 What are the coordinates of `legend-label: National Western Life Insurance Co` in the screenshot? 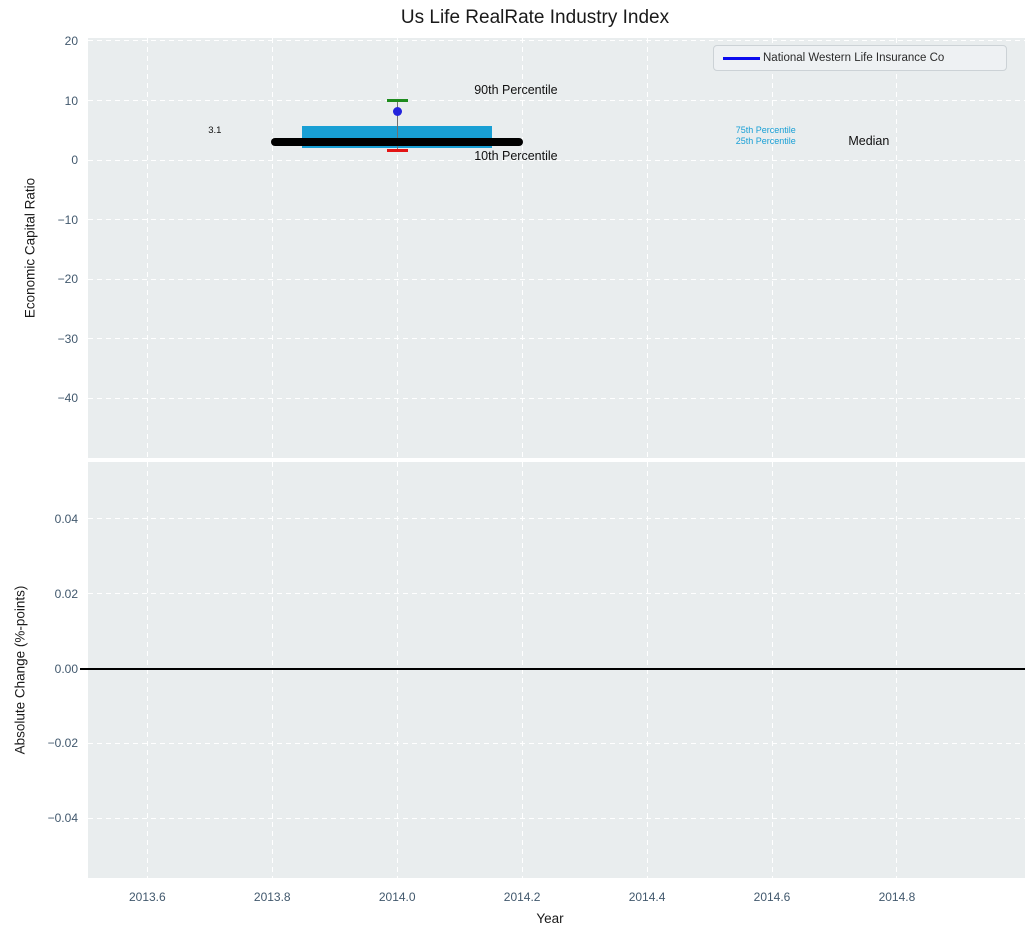 It's located at (854, 58).